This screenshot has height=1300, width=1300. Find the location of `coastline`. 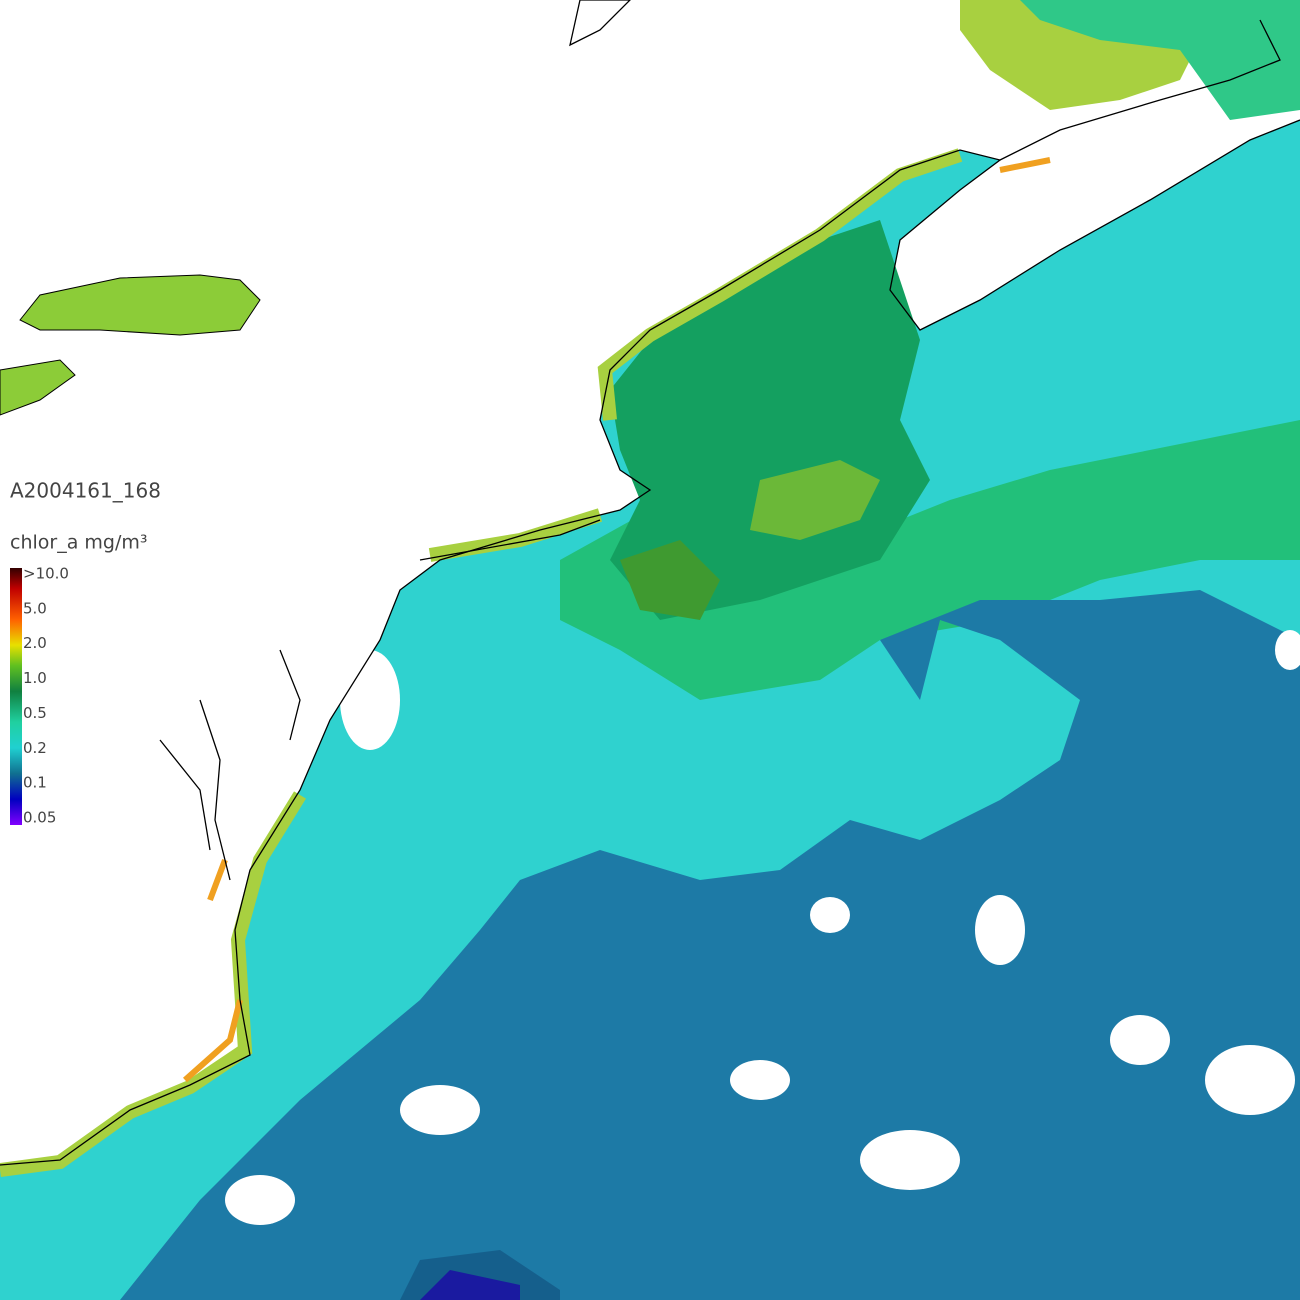

coastline is located at coordinates (510, 540).